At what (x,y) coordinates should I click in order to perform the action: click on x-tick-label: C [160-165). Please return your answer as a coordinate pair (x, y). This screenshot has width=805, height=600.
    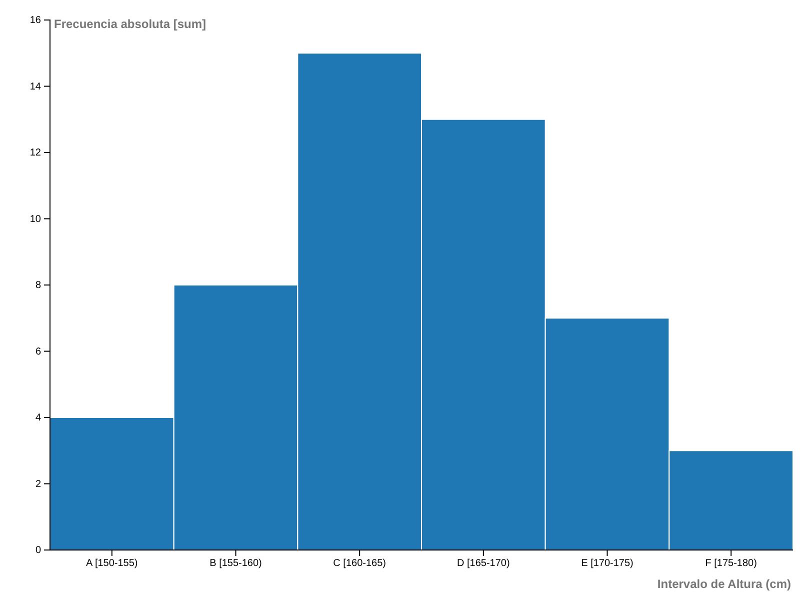
    Looking at the image, I should click on (359, 564).